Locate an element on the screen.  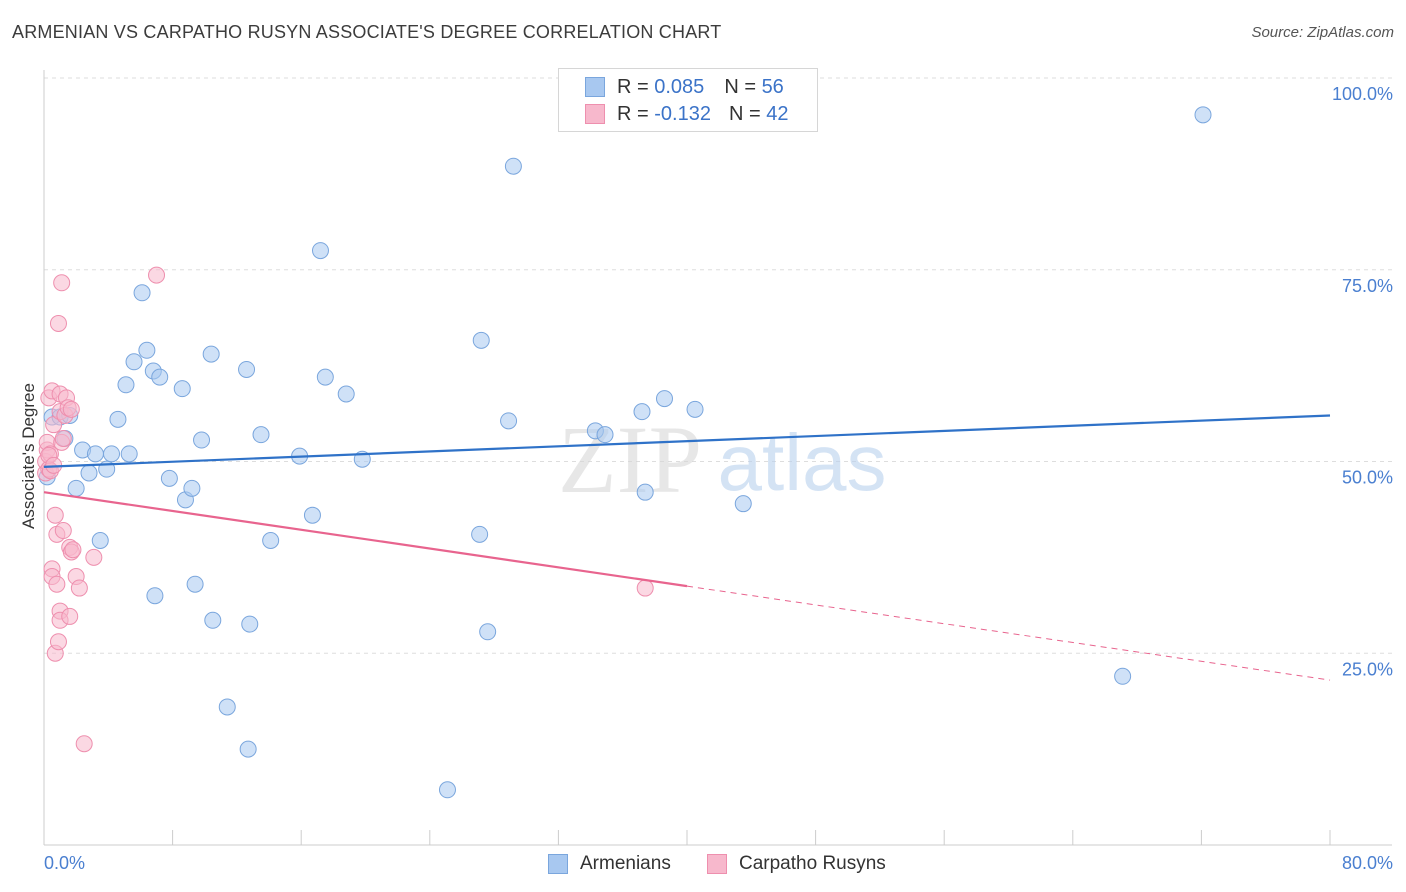
legend: R = 0.085 N = 56 R = -0.132 N = 42 is located at coordinates (688, 100).